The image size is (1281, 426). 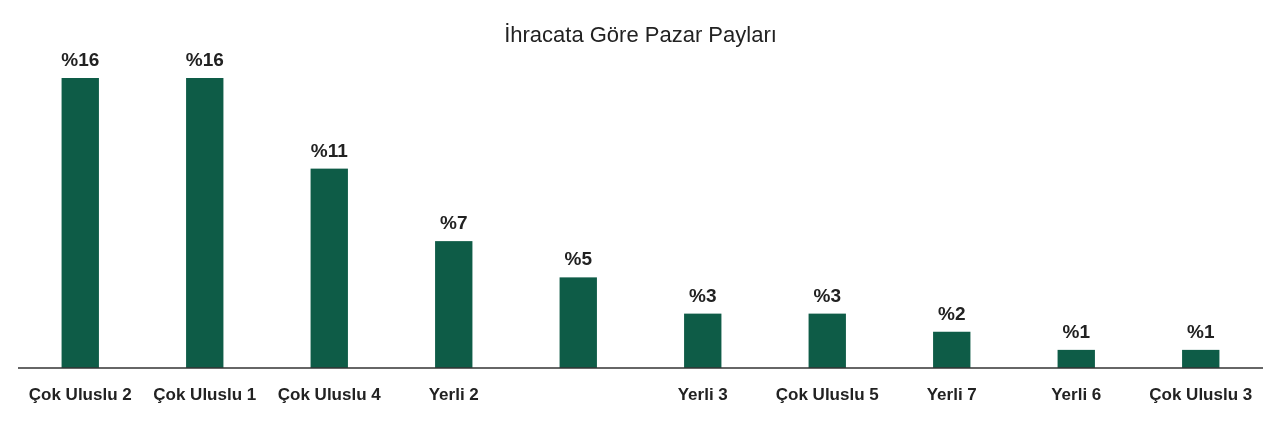 I want to click on x-tick-label: Yerli 3, so click(x=702, y=394).